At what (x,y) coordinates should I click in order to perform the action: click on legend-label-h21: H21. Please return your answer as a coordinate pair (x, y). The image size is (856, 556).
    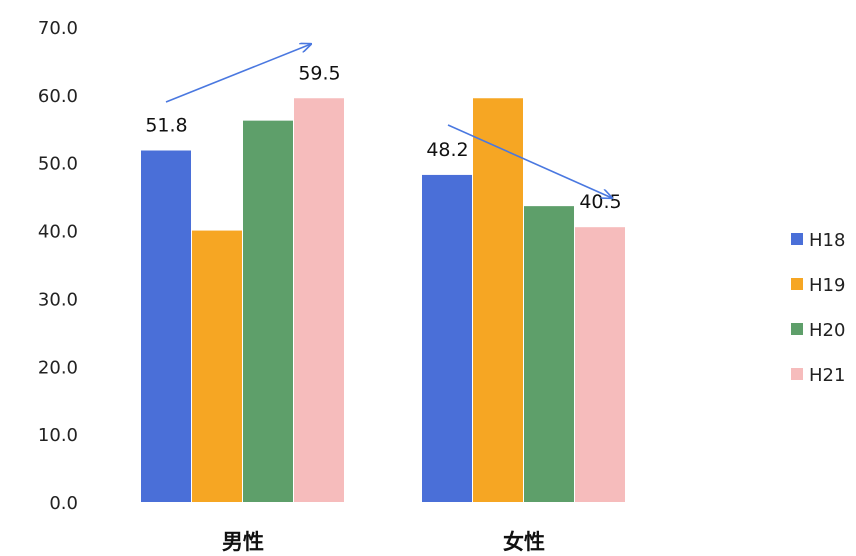
    Looking at the image, I should click on (827, 375).